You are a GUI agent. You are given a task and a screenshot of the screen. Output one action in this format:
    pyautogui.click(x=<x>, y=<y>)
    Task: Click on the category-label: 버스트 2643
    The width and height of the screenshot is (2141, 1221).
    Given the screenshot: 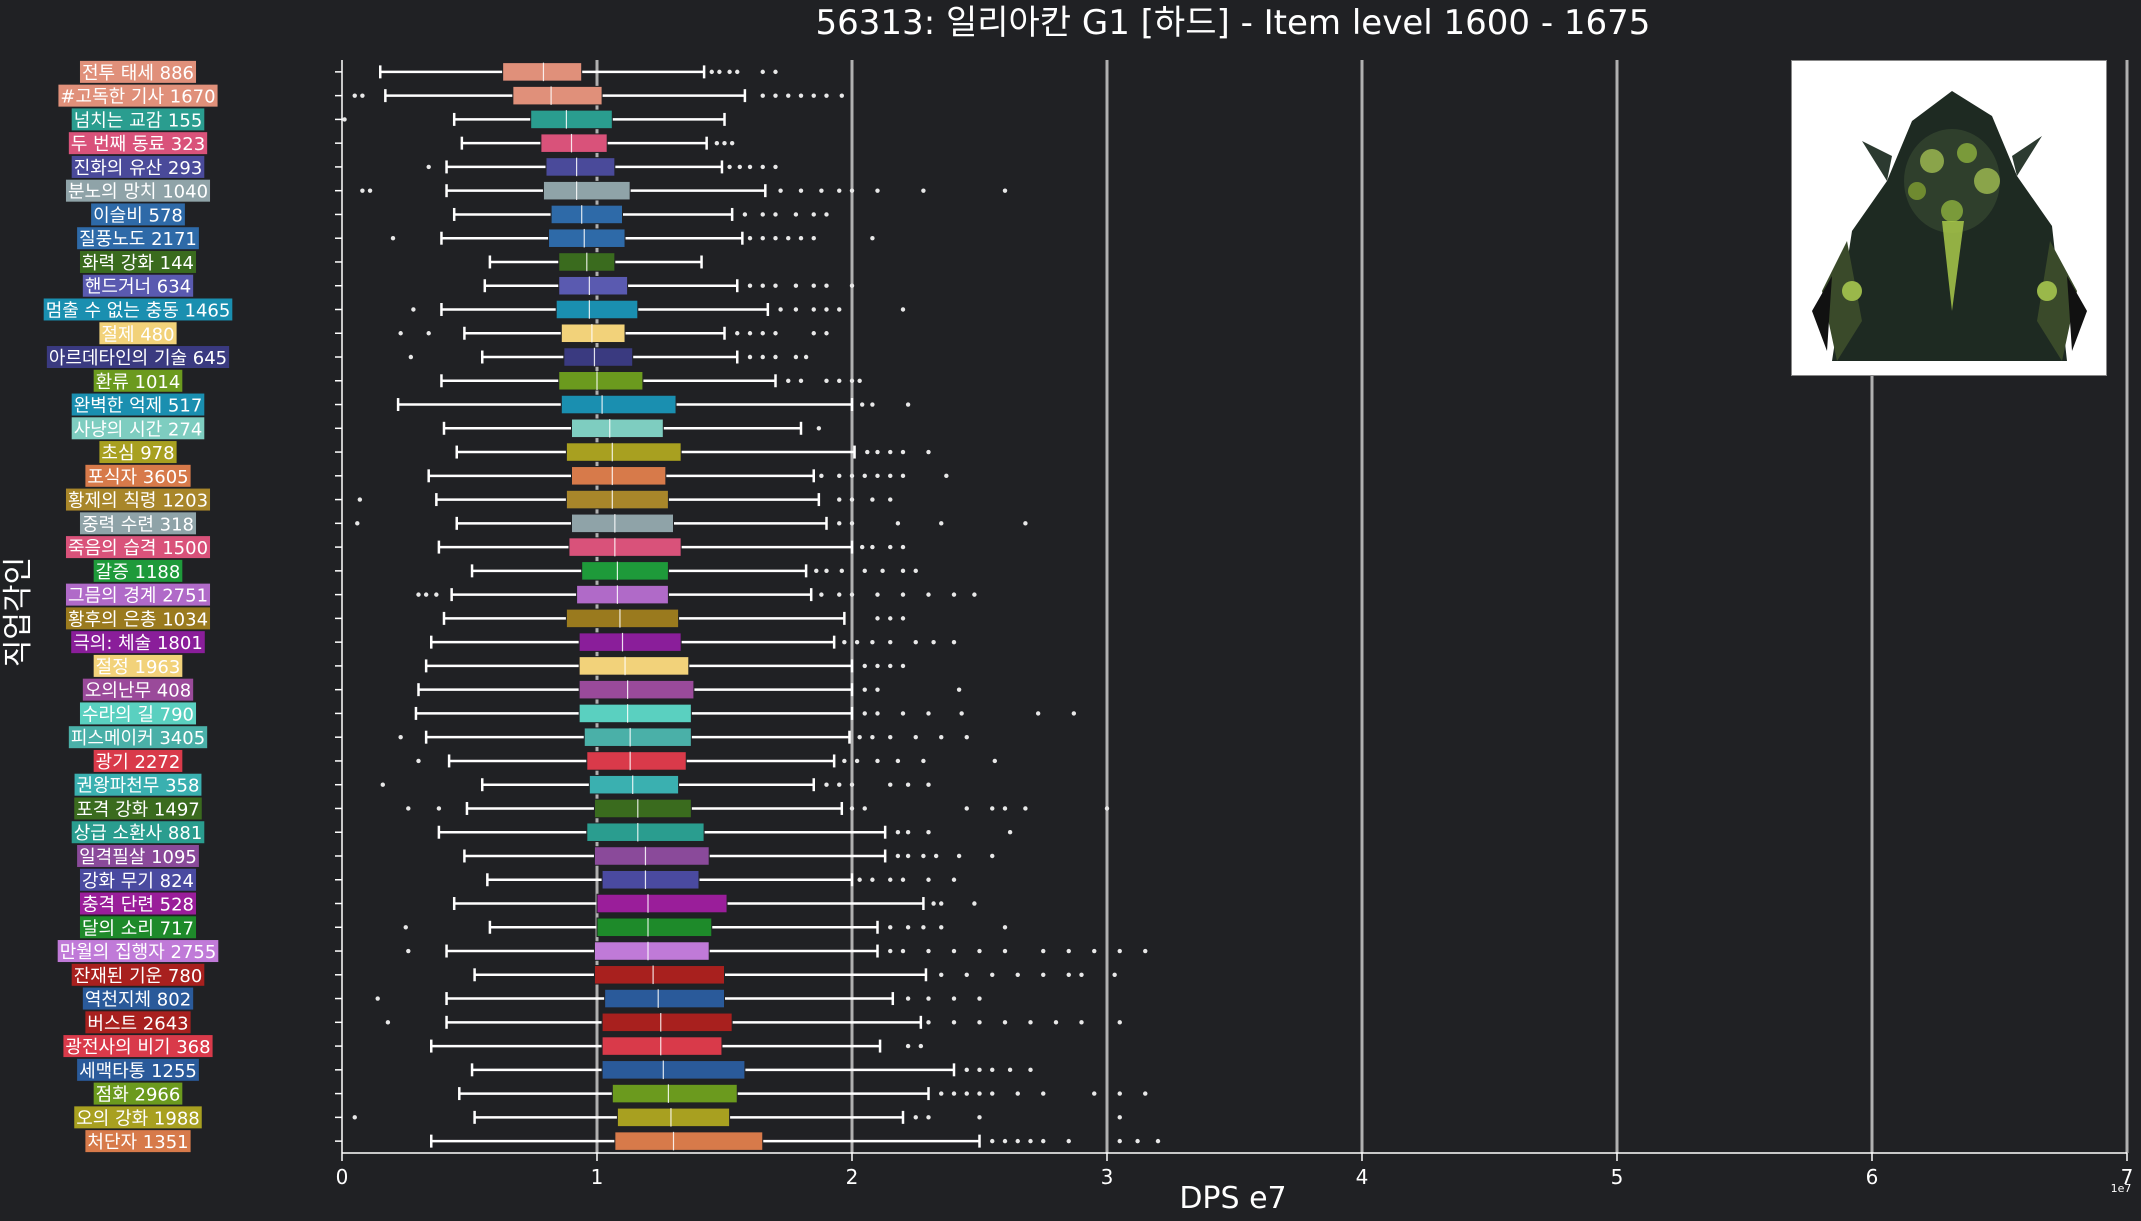 What is the action you would take?
    pyautogui.click(x=137, y=1023)
    